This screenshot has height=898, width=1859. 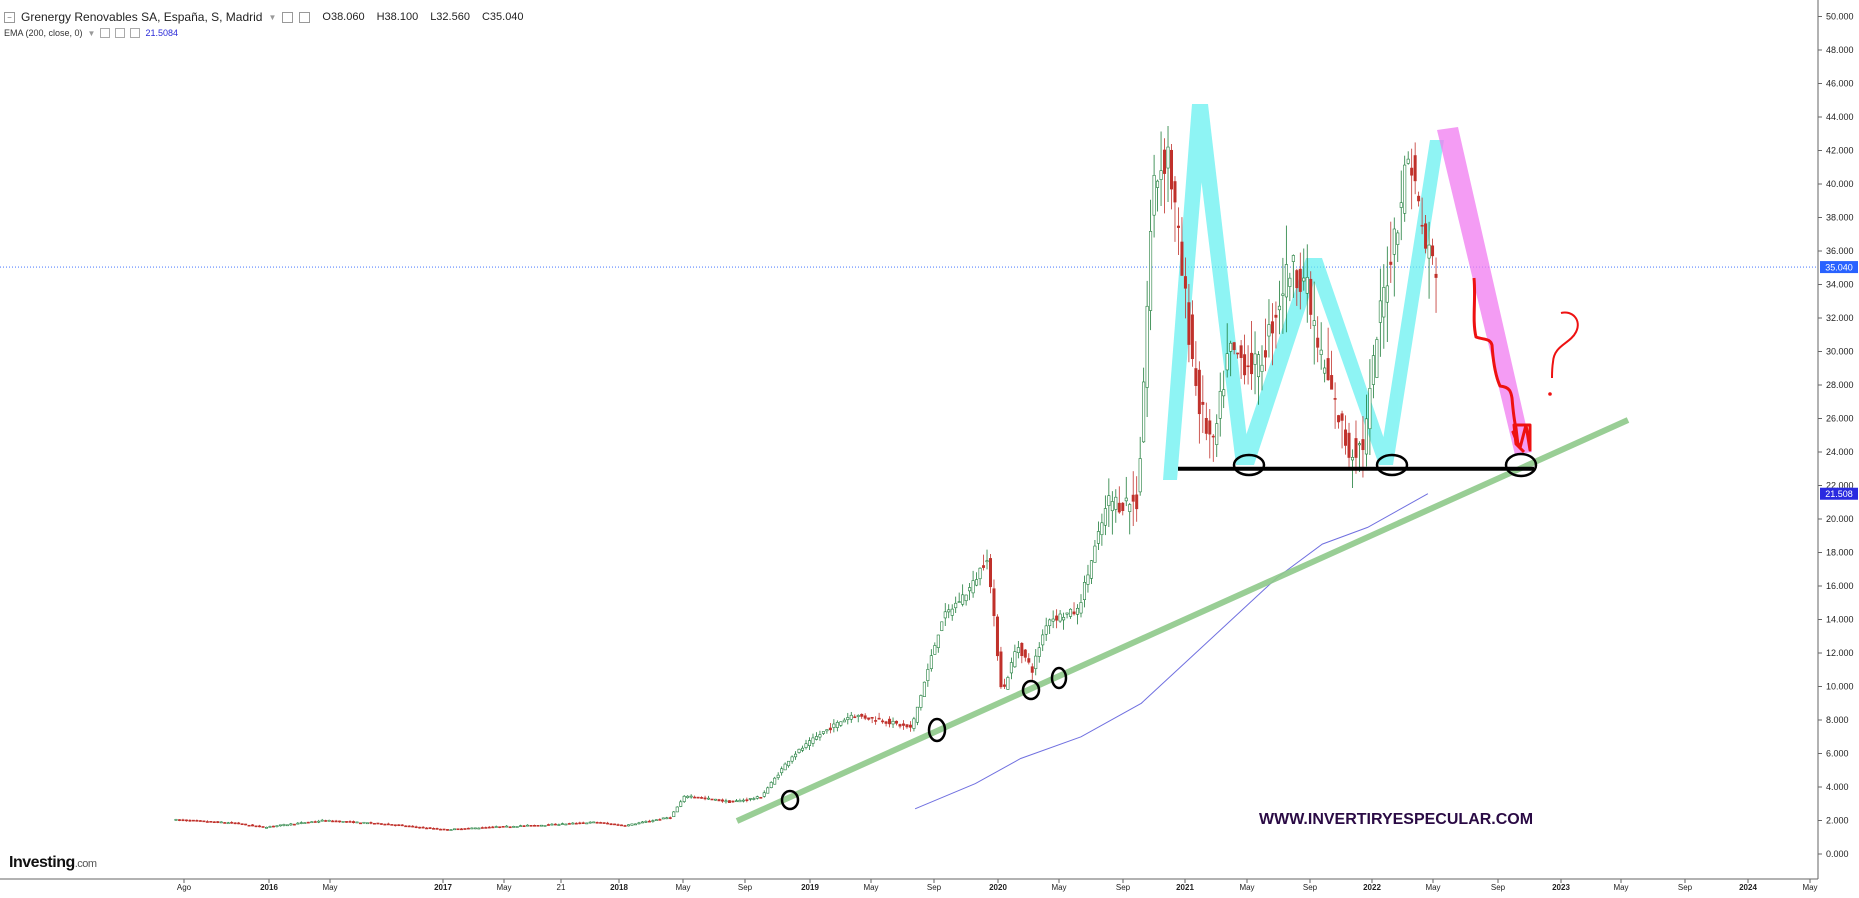 What do you see at coordinates (105, 33) in the screenshot?
I see `eye-icon` at bounding box center [105, 33].